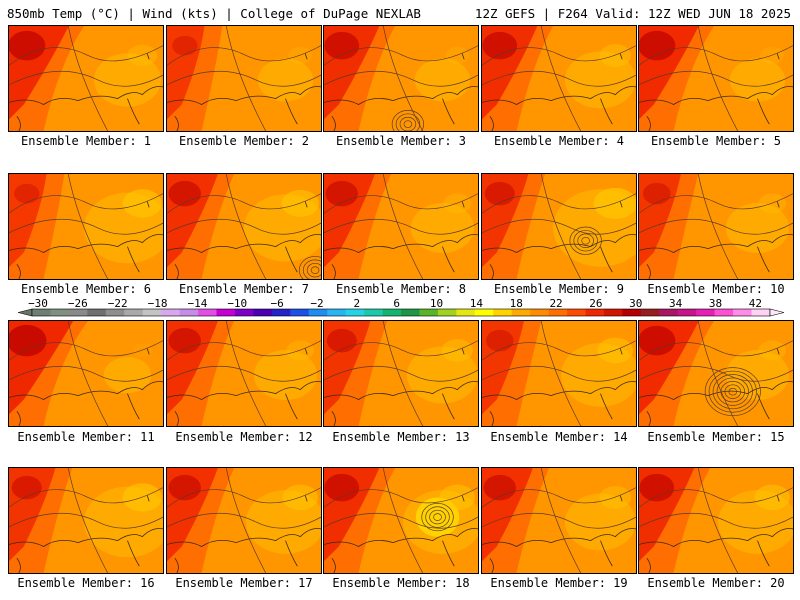 Image resolution: width=800 pixels, height=600 pixels. I want to click on colorbar-tick-label: −10, so click(237, 304).